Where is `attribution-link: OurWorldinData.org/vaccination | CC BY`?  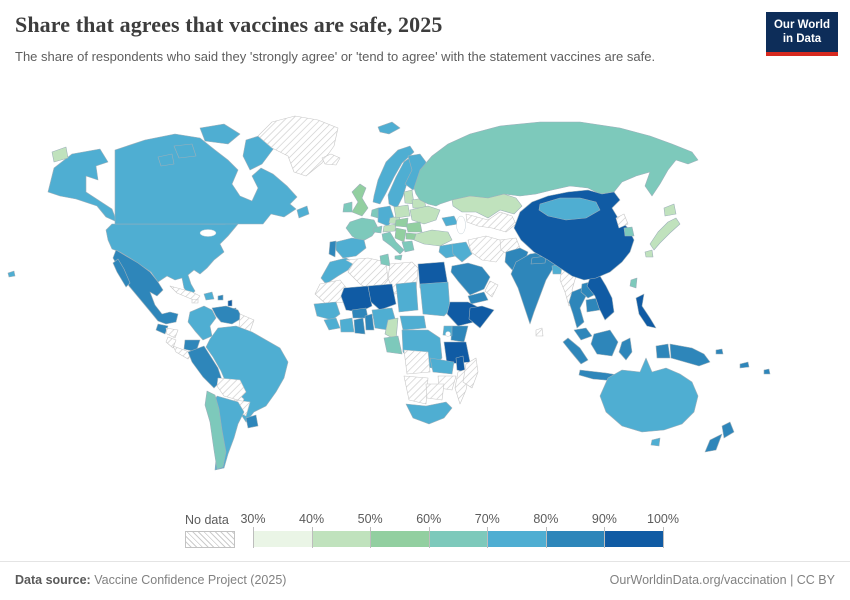
attribution-link: OurWorldinData.org/vaccination | CC BY is located at coordinates (722, 580).